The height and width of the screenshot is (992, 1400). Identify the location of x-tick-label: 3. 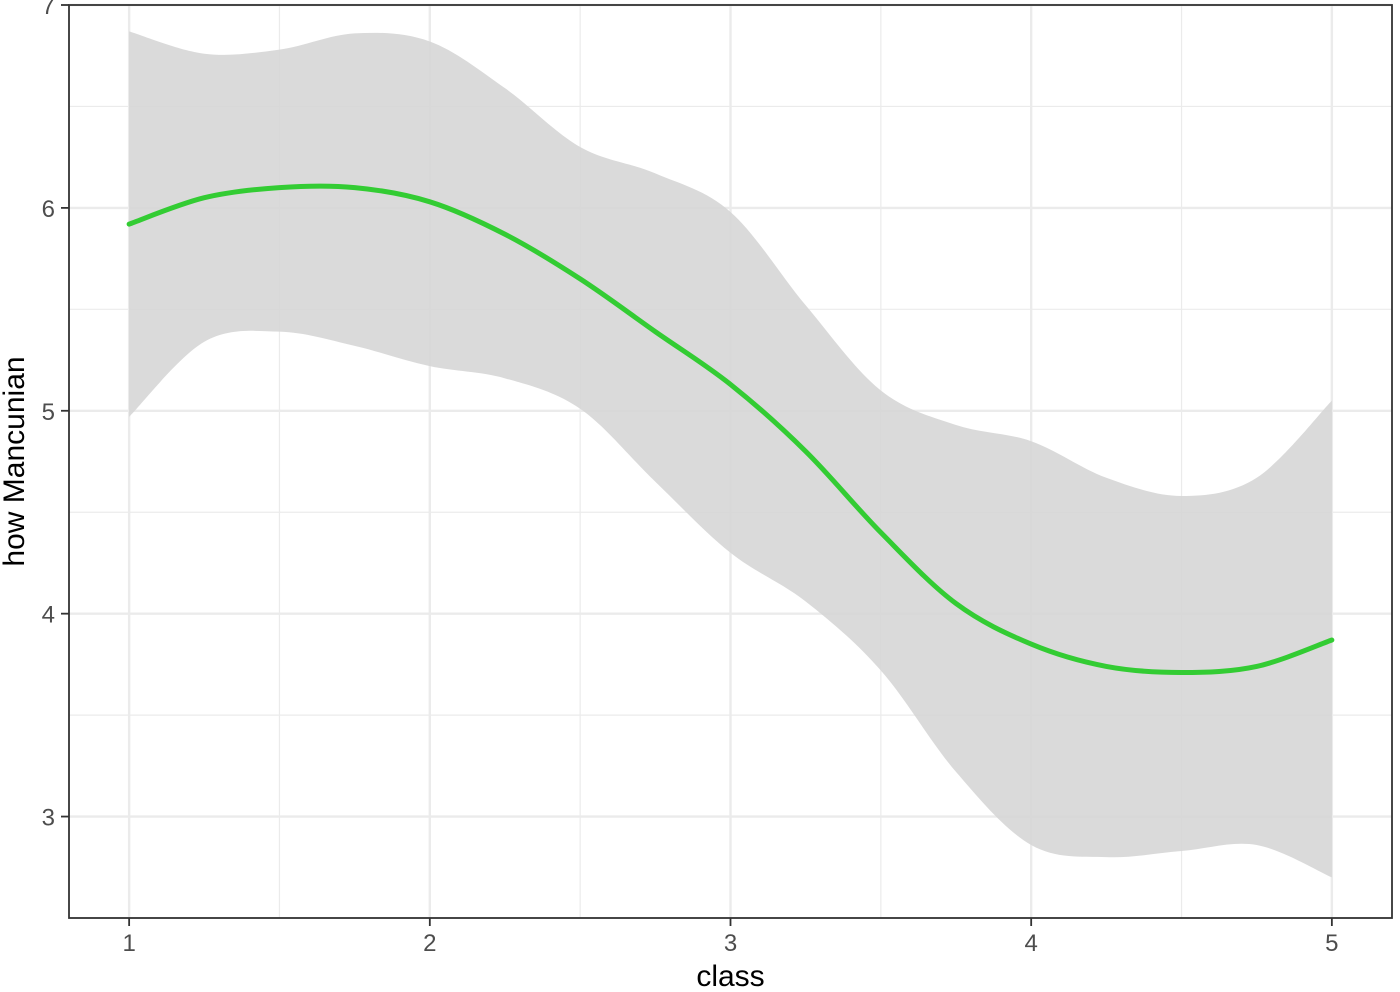
(730, 943).